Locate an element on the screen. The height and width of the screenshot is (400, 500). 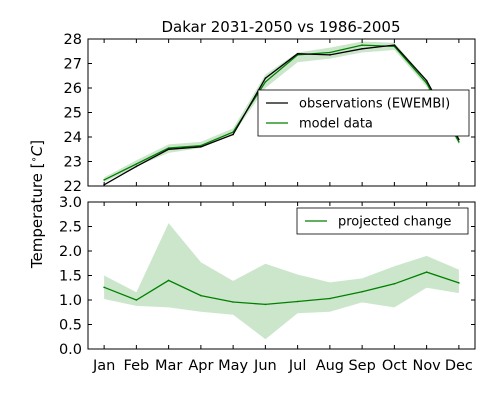
bottom-ytick-label-2: 1.0 is located at coordinates (70, 301).